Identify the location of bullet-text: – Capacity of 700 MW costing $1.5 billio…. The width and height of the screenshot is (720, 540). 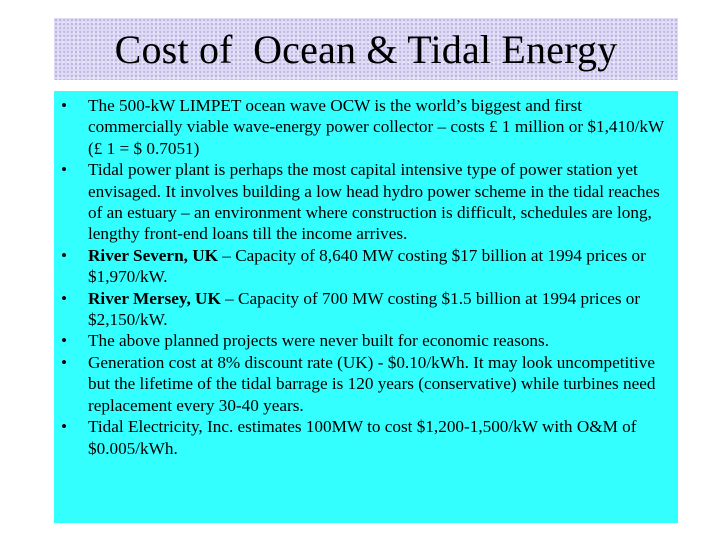
(364, 309).